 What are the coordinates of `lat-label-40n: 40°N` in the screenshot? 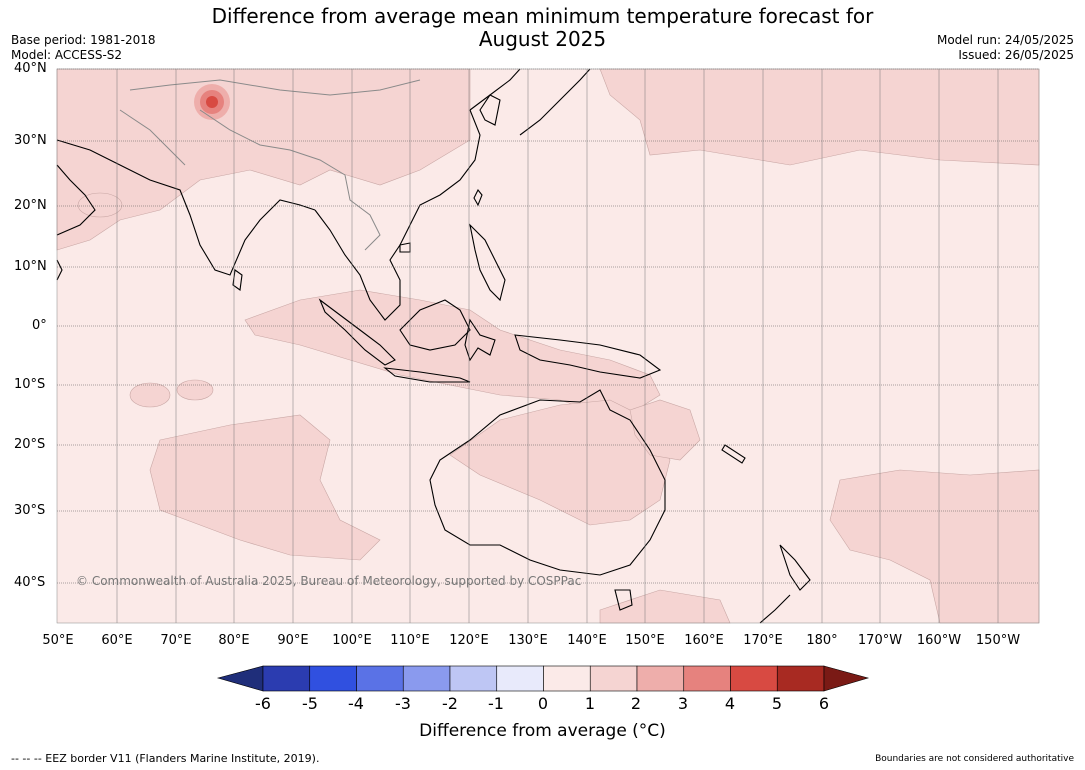 It's located at (30, 68).